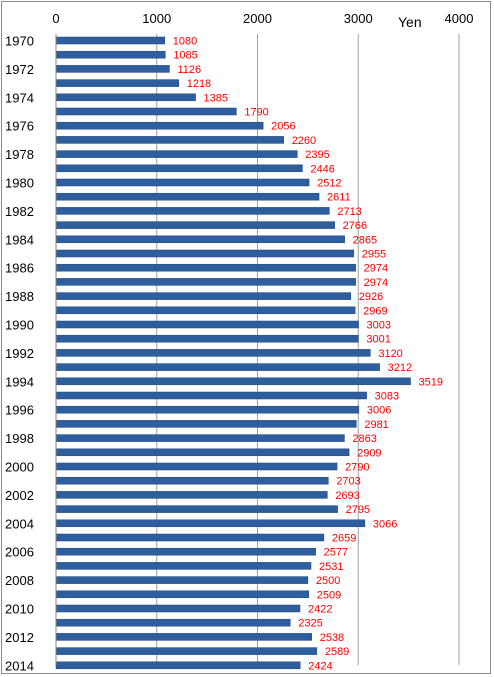 The height and width of the screenshot is (677, 494). What do you see at coordinates (329, 595) in the screenshot?
I see `data-label: 2509` at bounding box center [329, 595].